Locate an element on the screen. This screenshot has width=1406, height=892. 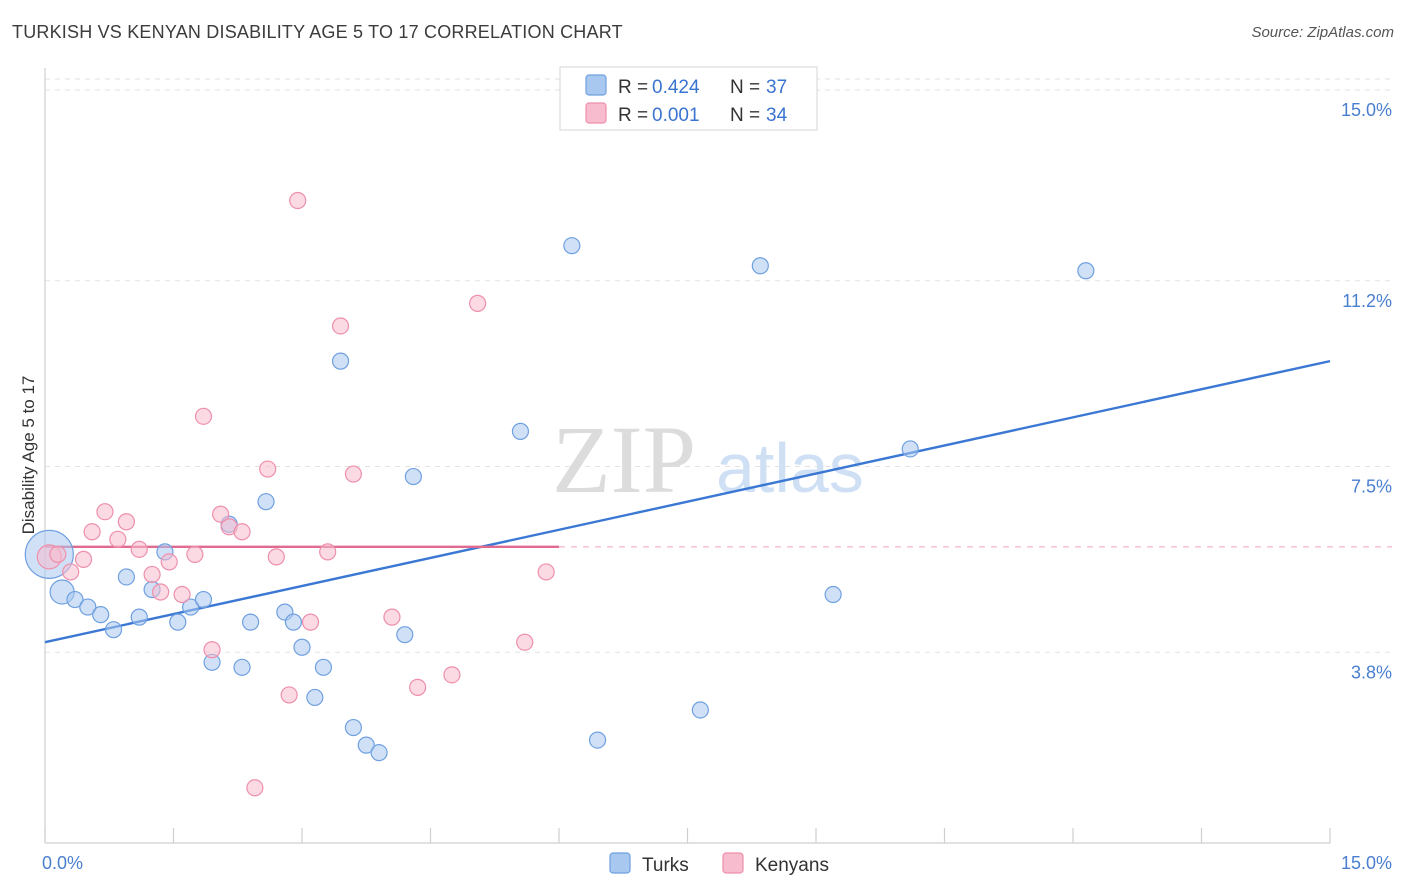
y-tick-label: 3.8% is located at coordinates (1371, 672).